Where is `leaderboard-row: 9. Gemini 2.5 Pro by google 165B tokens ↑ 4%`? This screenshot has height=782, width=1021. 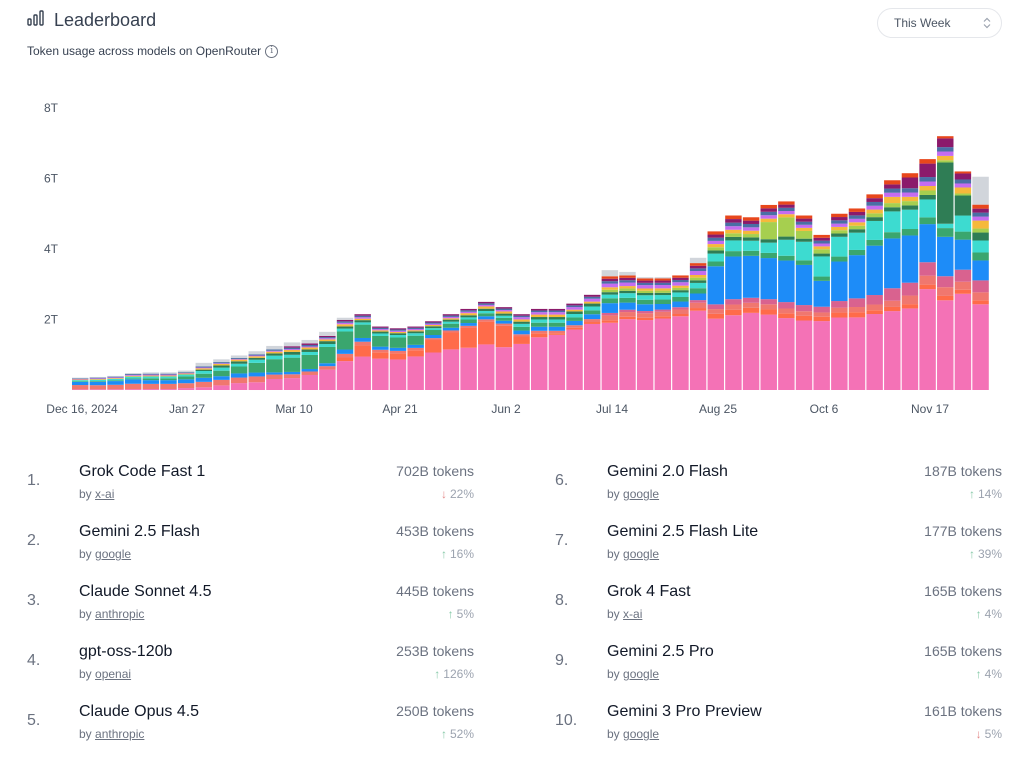 leaderboard-row: 9. Gemini 2.5 Pro by google 165B tokens ↑ 4% is located at coordinates (778, 670).